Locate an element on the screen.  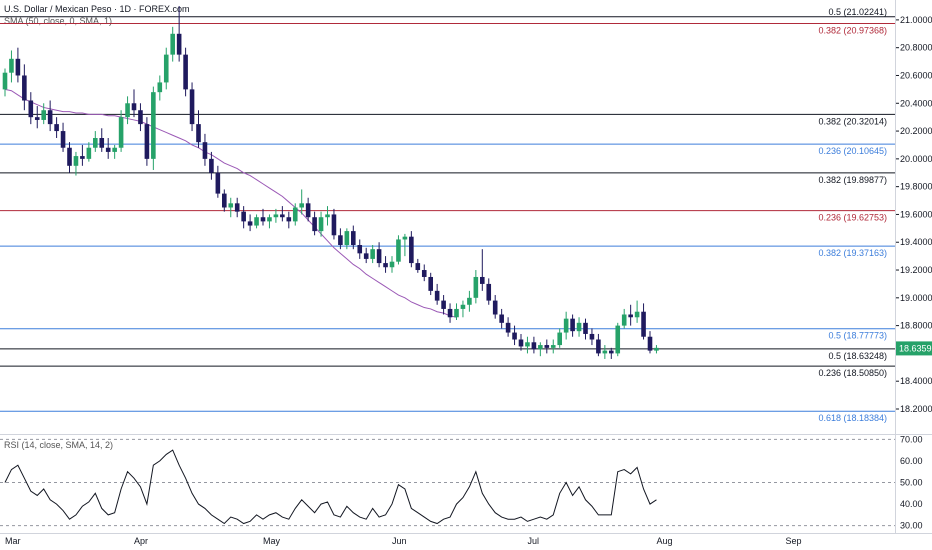
price-tick-label: 18.40000 is located at coordinates (916, 381).